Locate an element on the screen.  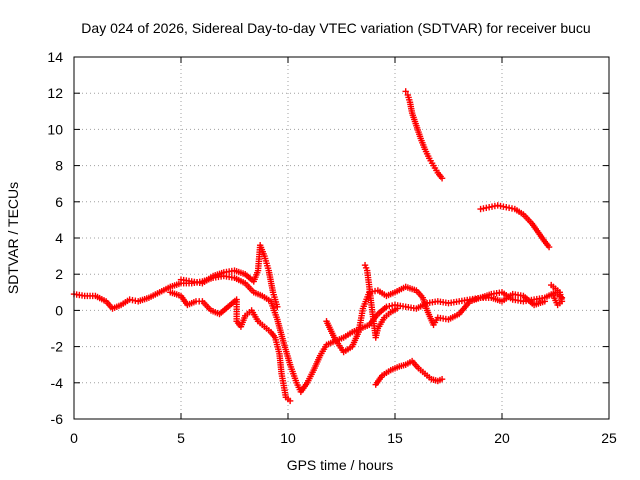
series-mid-branch-afternoon is located at coordinates (435, 319).